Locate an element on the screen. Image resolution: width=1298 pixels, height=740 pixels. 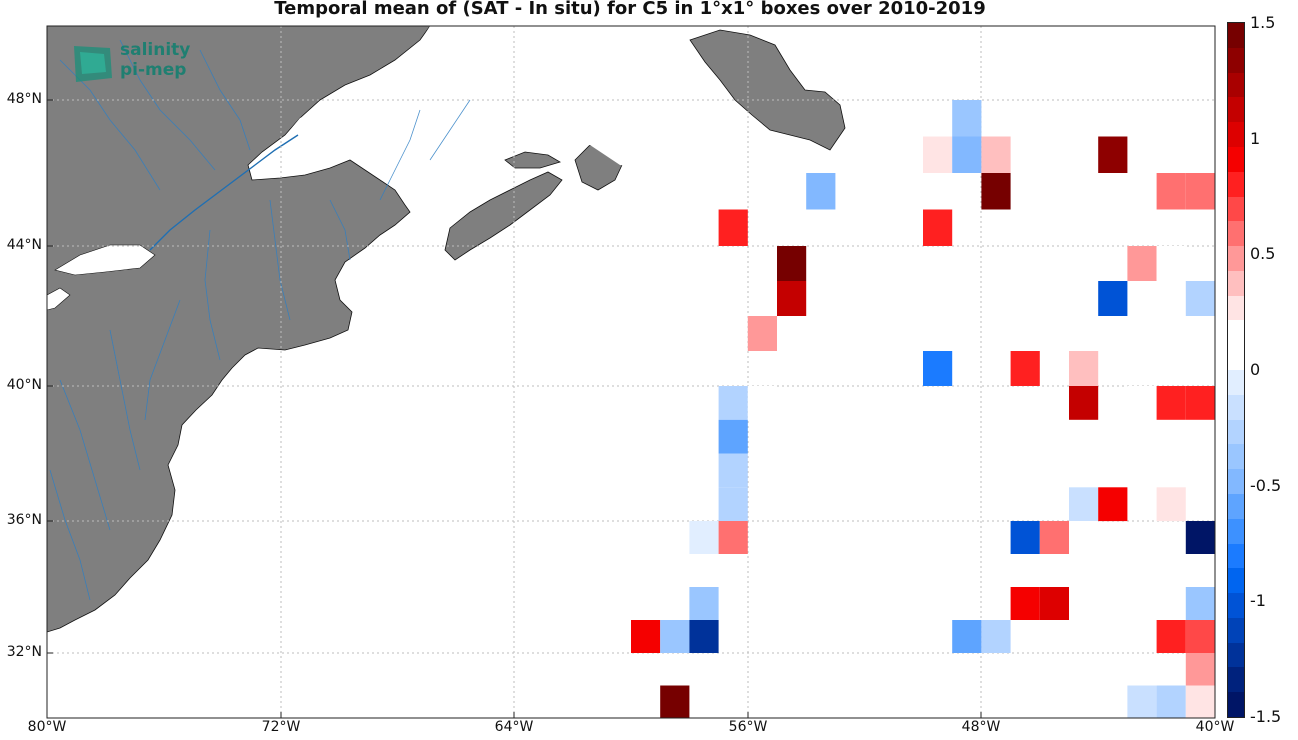
x-tick-label: 64°W is located at coordinates (514, 727).